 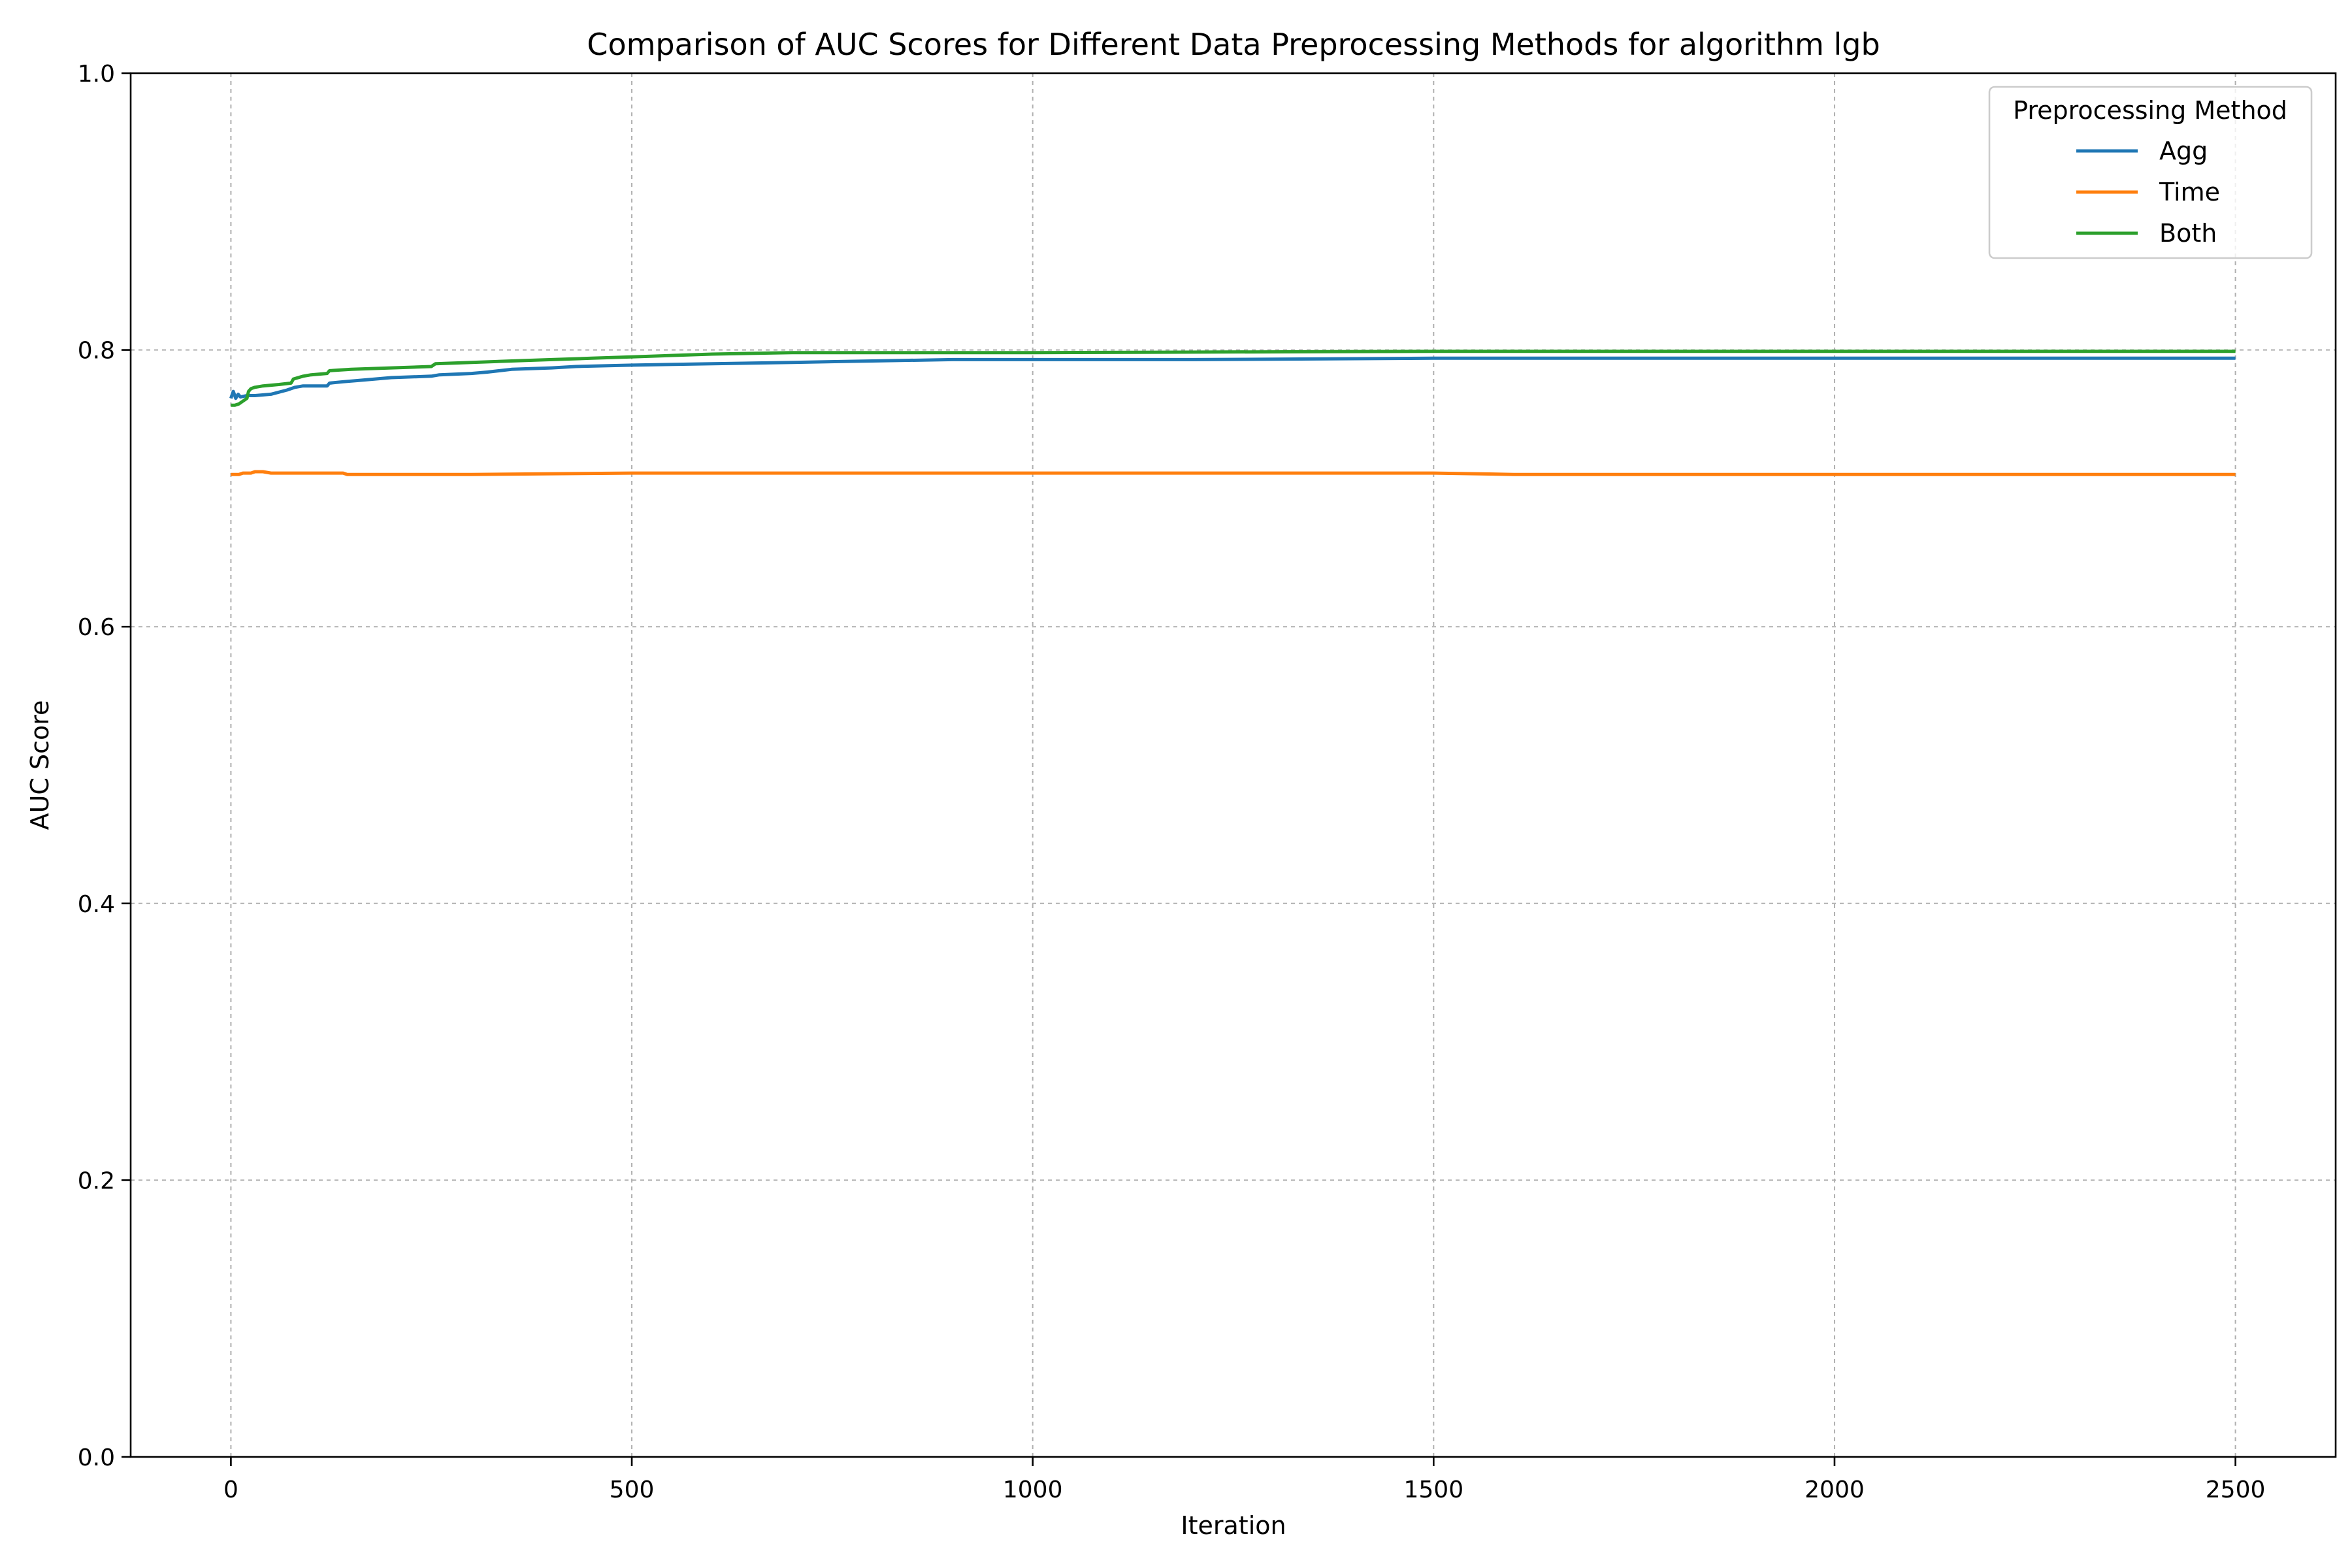 I want to click on legend-box, so click(x=2150, y=172).